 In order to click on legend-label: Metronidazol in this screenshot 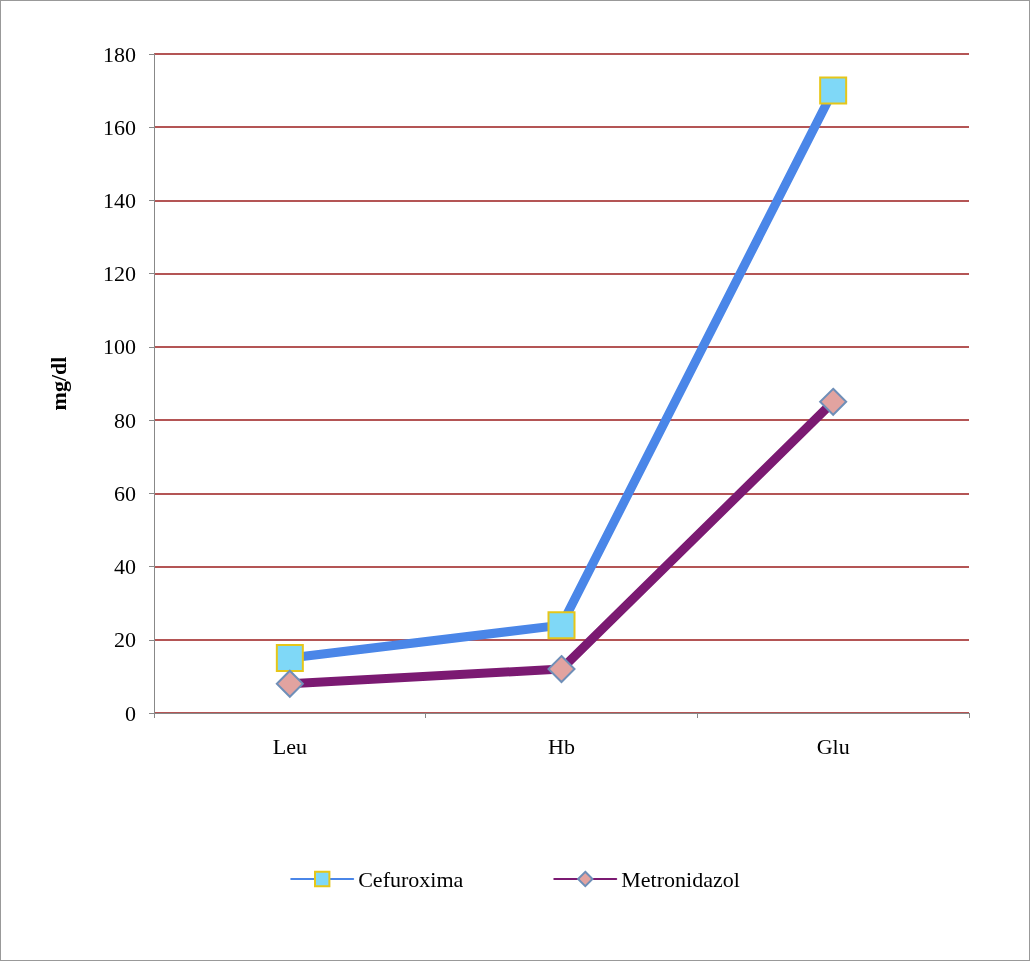, I will do `click(680, 879)`.